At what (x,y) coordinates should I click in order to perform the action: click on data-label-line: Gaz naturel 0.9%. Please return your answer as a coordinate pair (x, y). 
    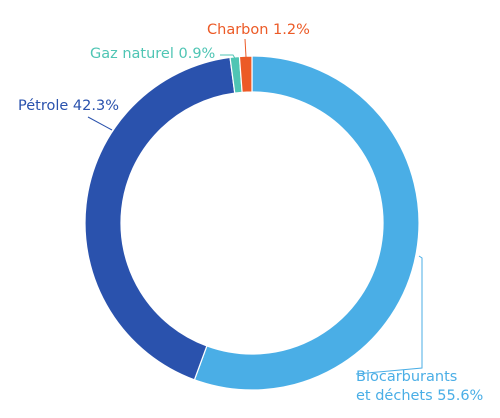
    Looking at the image, I should click on (152, 54).